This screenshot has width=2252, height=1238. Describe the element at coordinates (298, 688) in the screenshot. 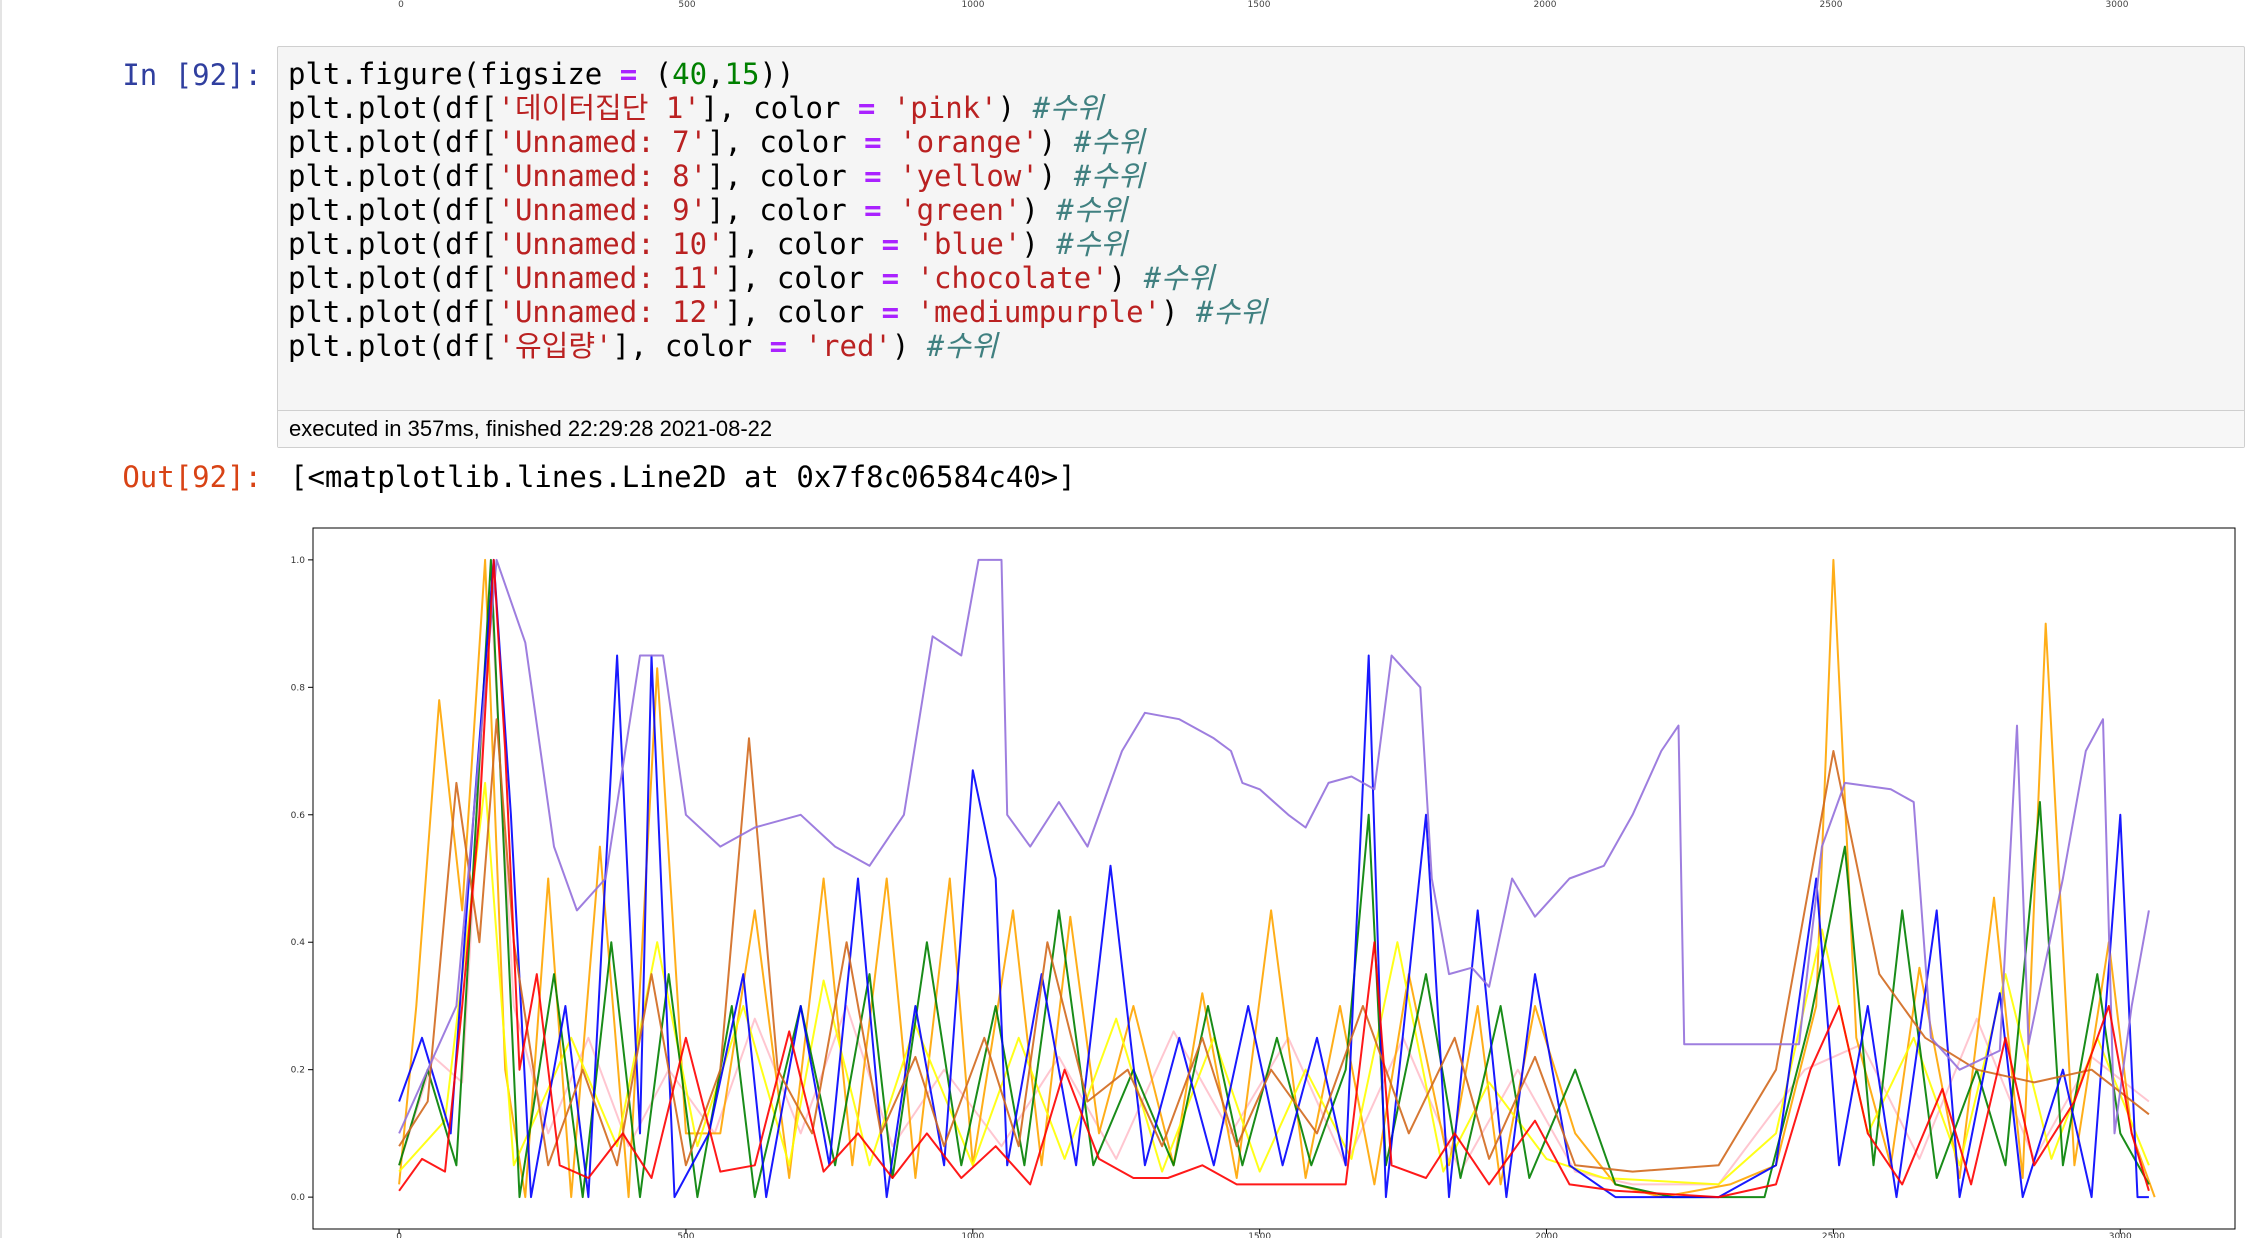

I see `y-tick-label: 0.8` at that location.